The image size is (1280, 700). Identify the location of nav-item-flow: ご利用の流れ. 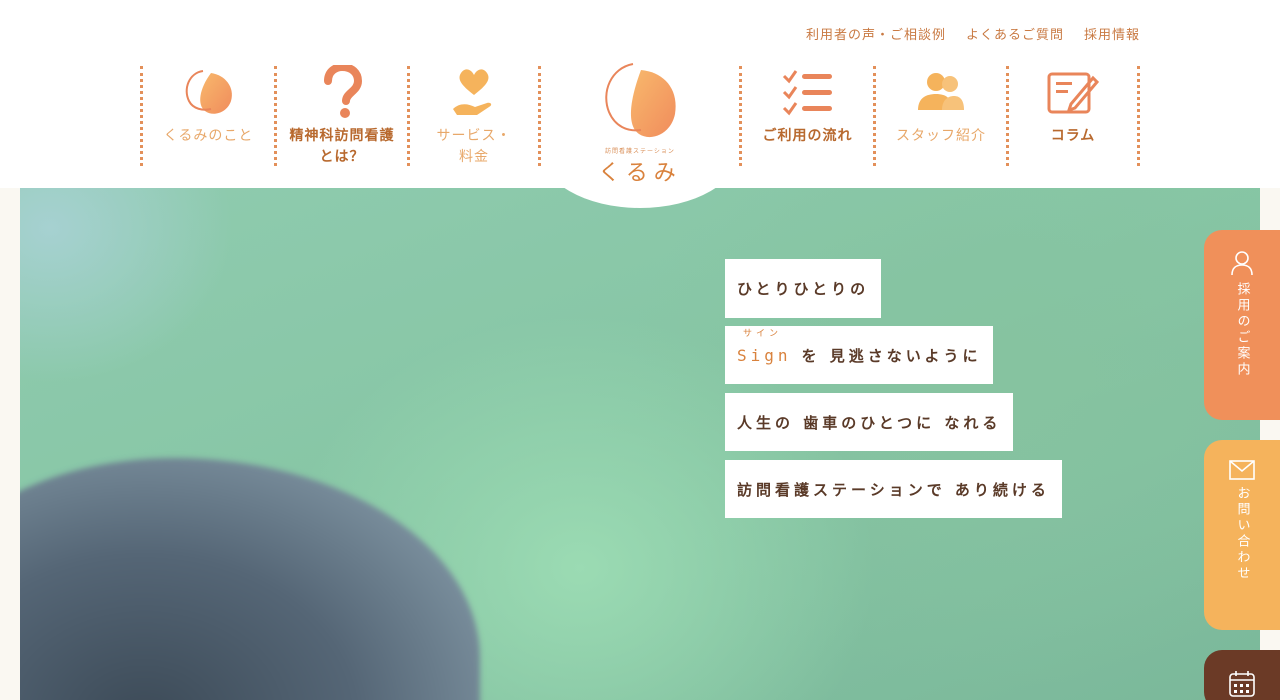
(807, 116).